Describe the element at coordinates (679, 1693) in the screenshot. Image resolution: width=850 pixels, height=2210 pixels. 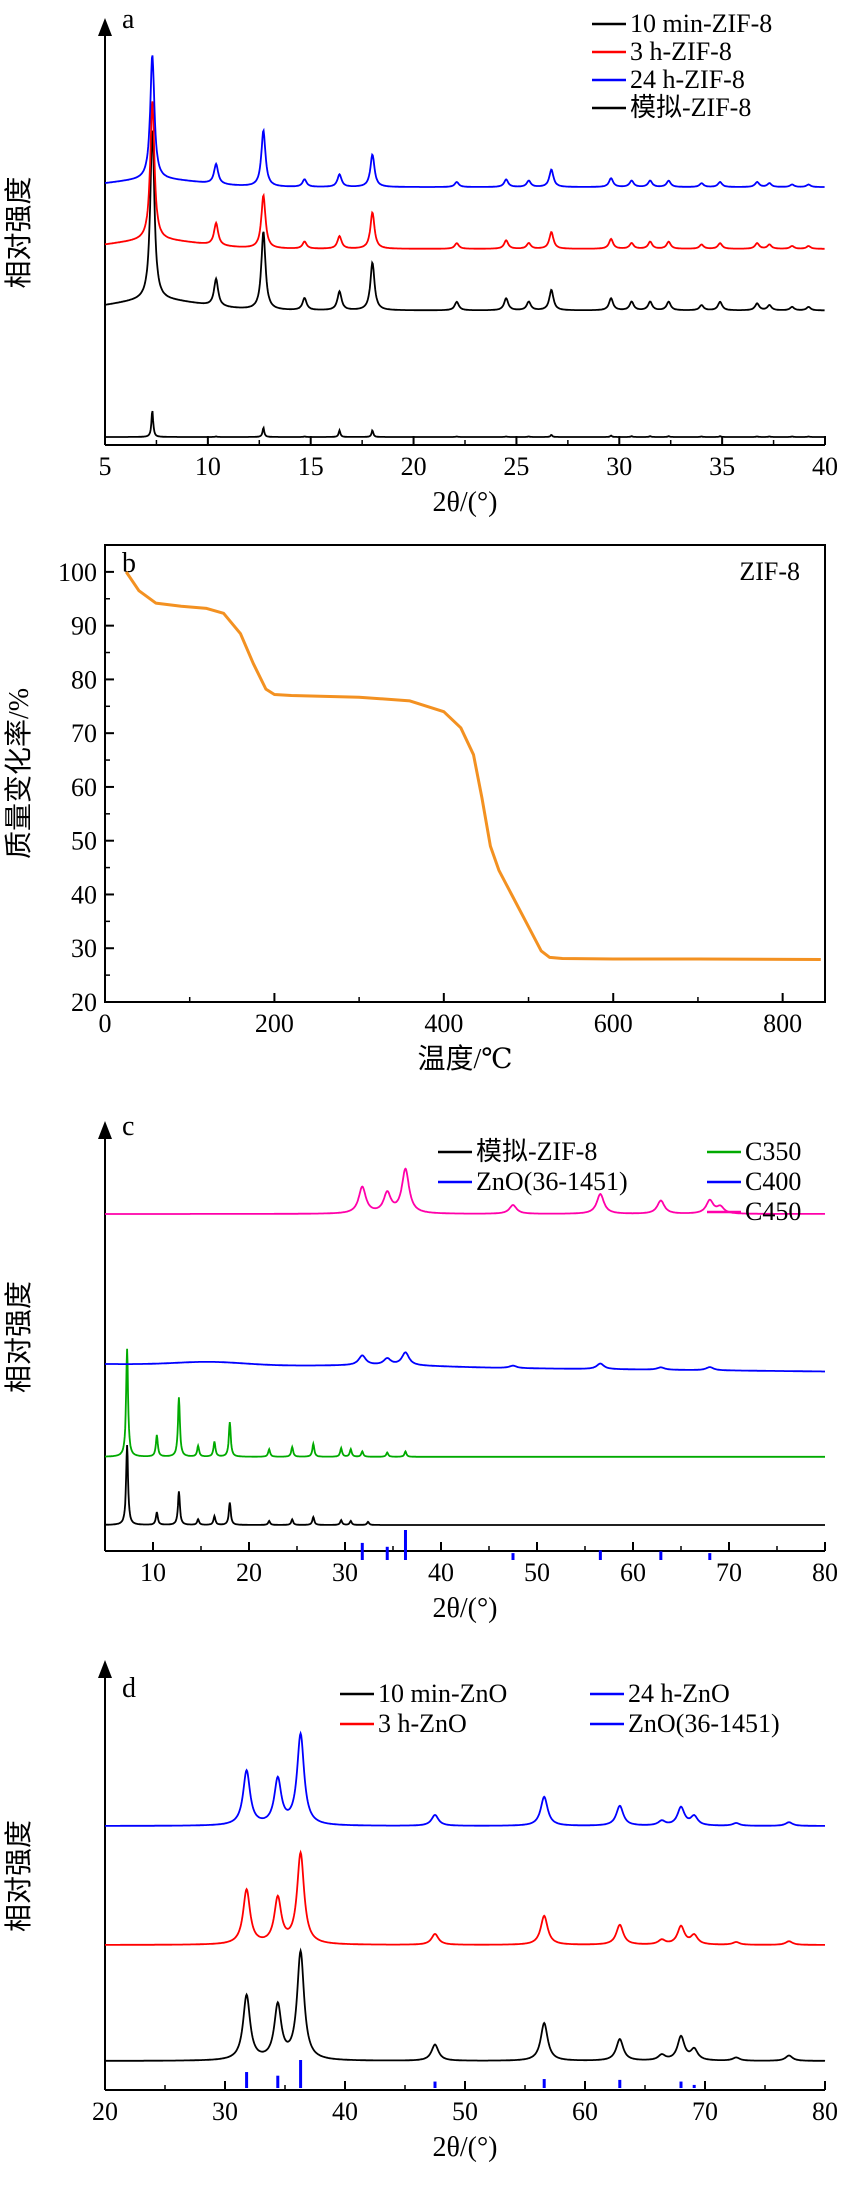
I see `legend-label: 24 h-ZnO` at that location.